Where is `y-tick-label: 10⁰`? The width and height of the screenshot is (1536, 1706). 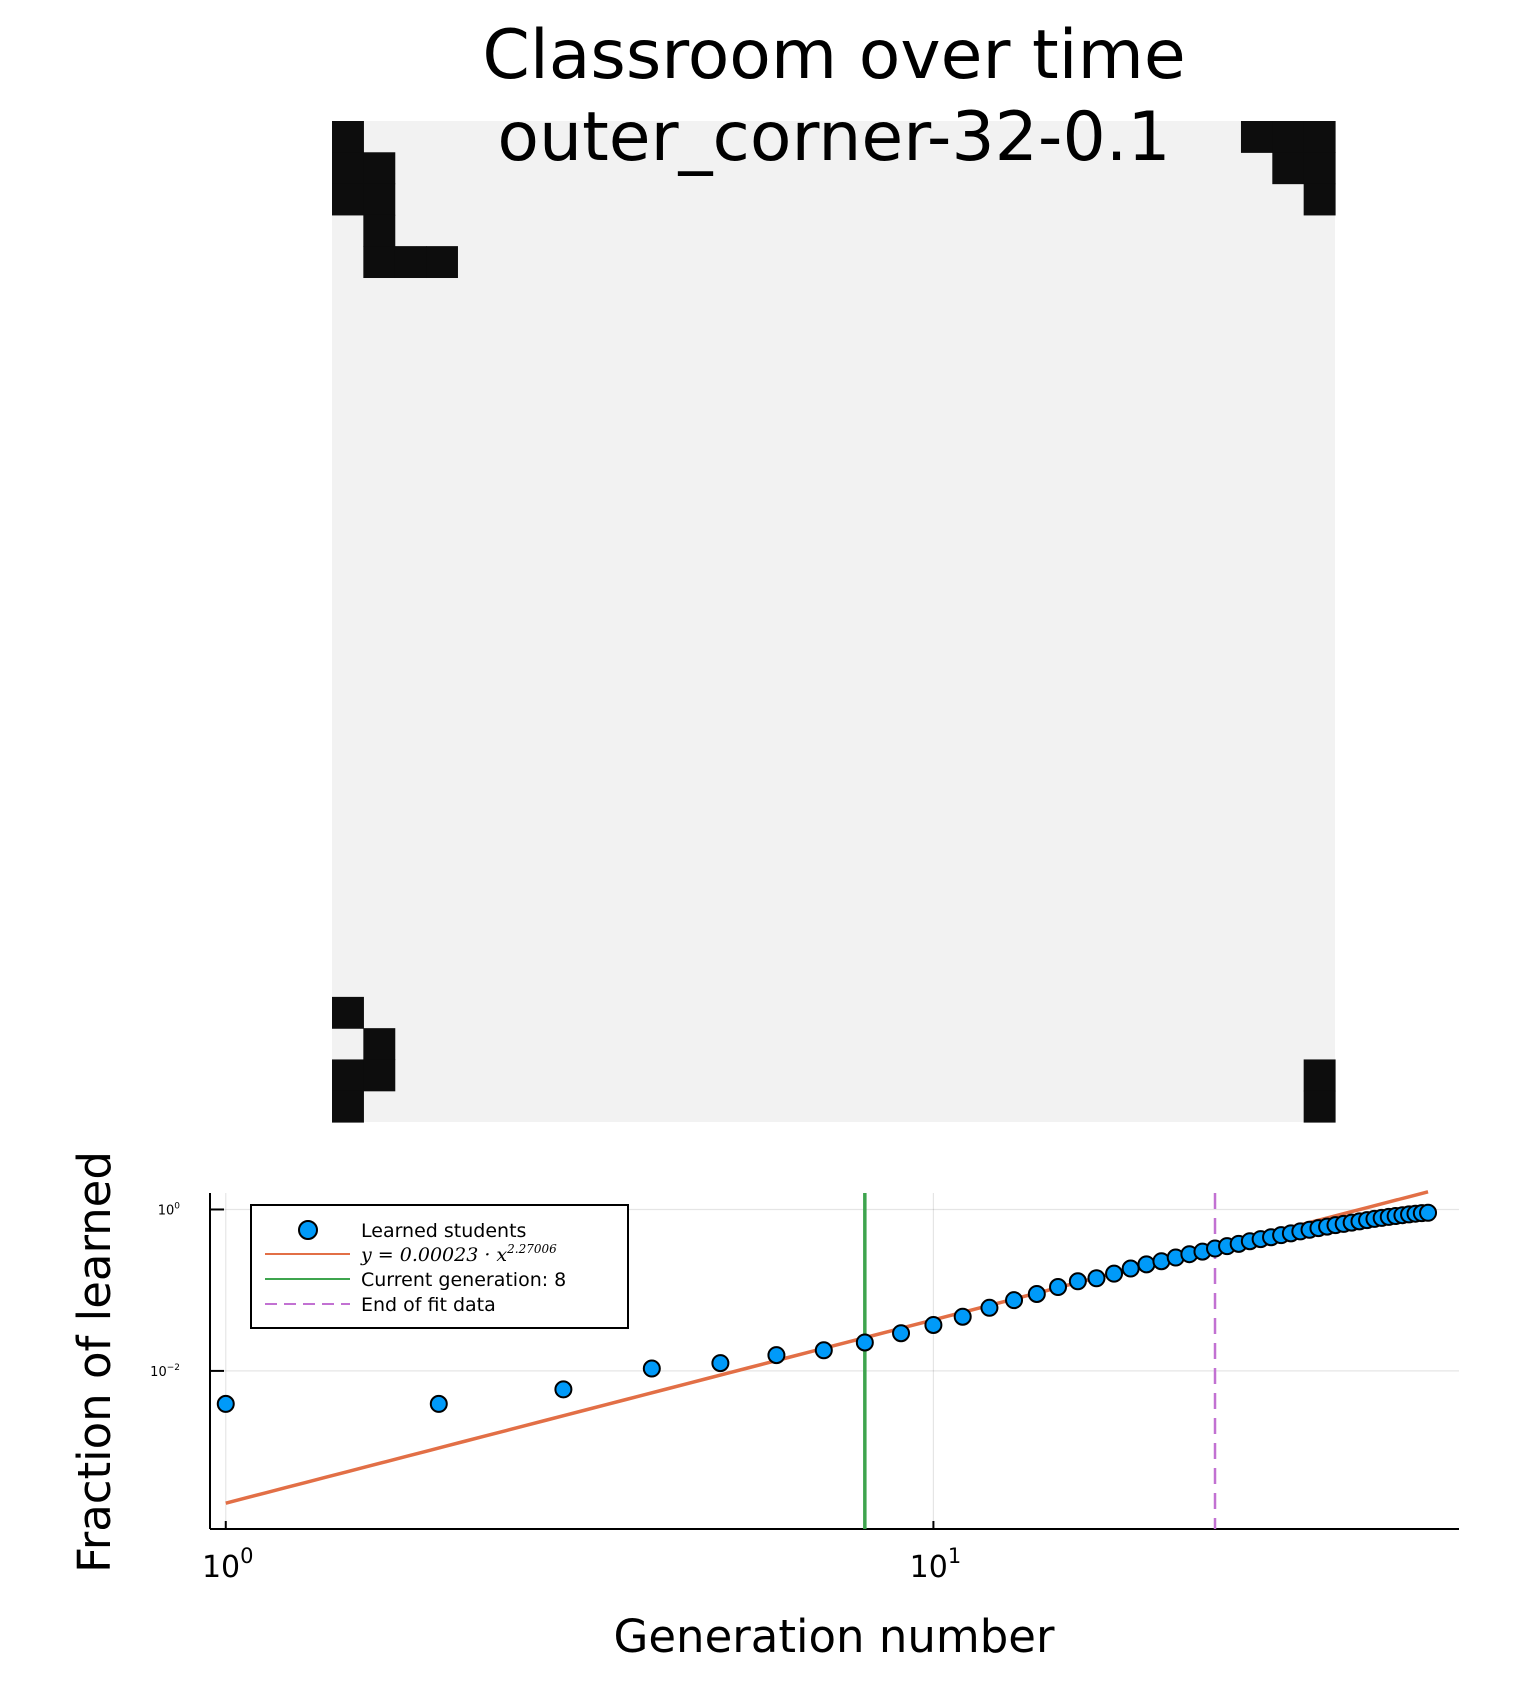
y-tick-label: 10⁰ is located at coordinates (169, 1209).